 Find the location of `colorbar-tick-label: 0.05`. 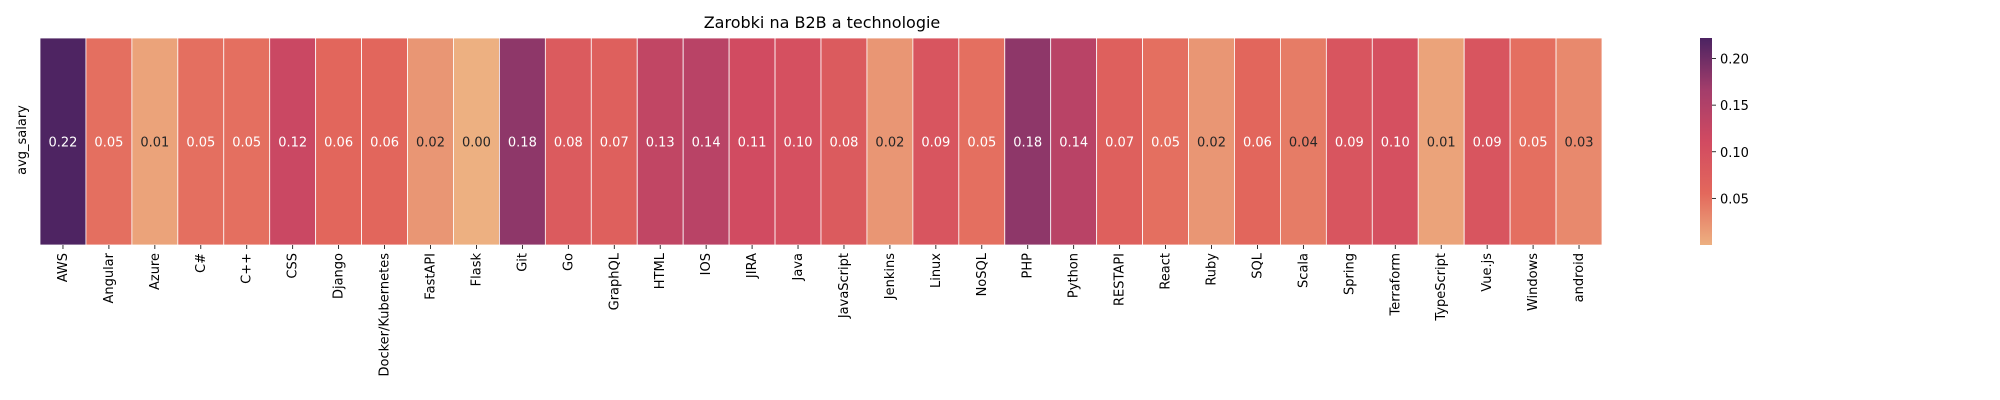

colorbar-tick-label: 0.05 is located at coordinates (1734, 199).